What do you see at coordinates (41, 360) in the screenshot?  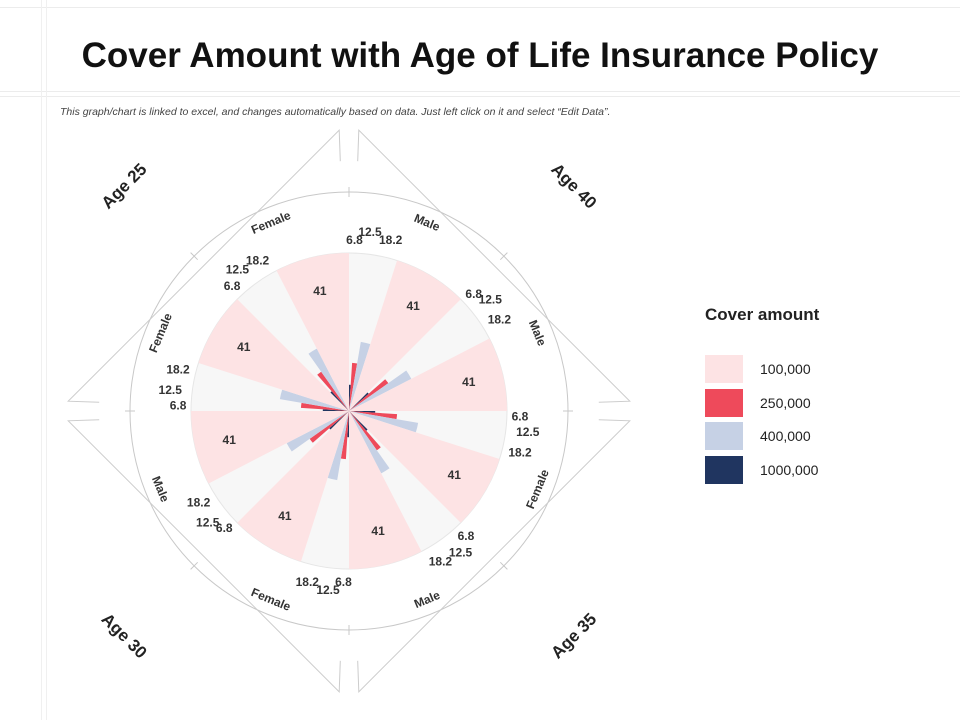 I see `frame-line-left` at bounding box center [41, 360].